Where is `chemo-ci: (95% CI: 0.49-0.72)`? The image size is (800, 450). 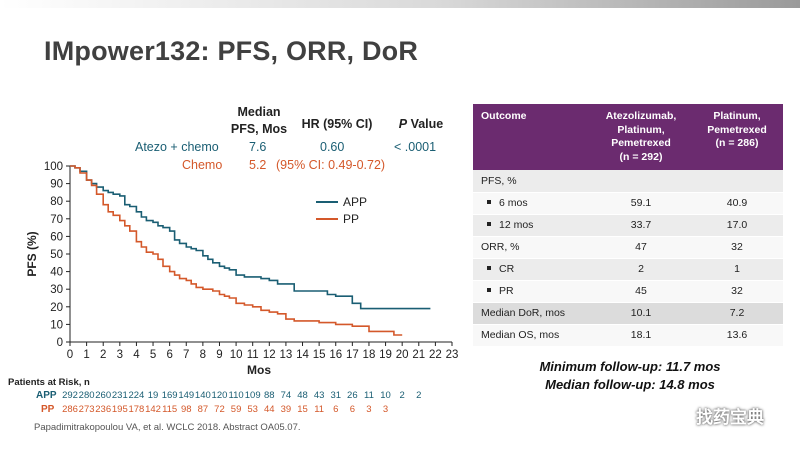 chemo-ci: (95% CI: 0.49-0.72) is located at coordinates (331, 165).